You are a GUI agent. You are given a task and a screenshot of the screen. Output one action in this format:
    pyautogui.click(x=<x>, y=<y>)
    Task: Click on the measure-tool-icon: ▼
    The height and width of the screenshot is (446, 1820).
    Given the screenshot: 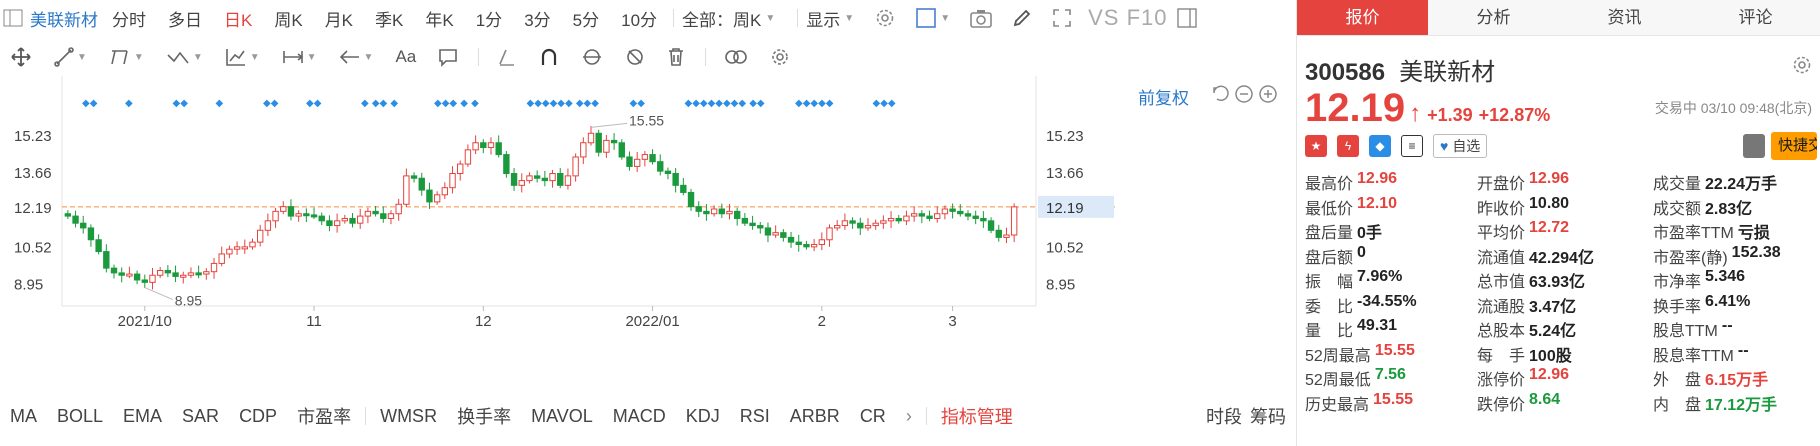 What is the action you would take?
    pyautogui.click(x=299, y=57)
    